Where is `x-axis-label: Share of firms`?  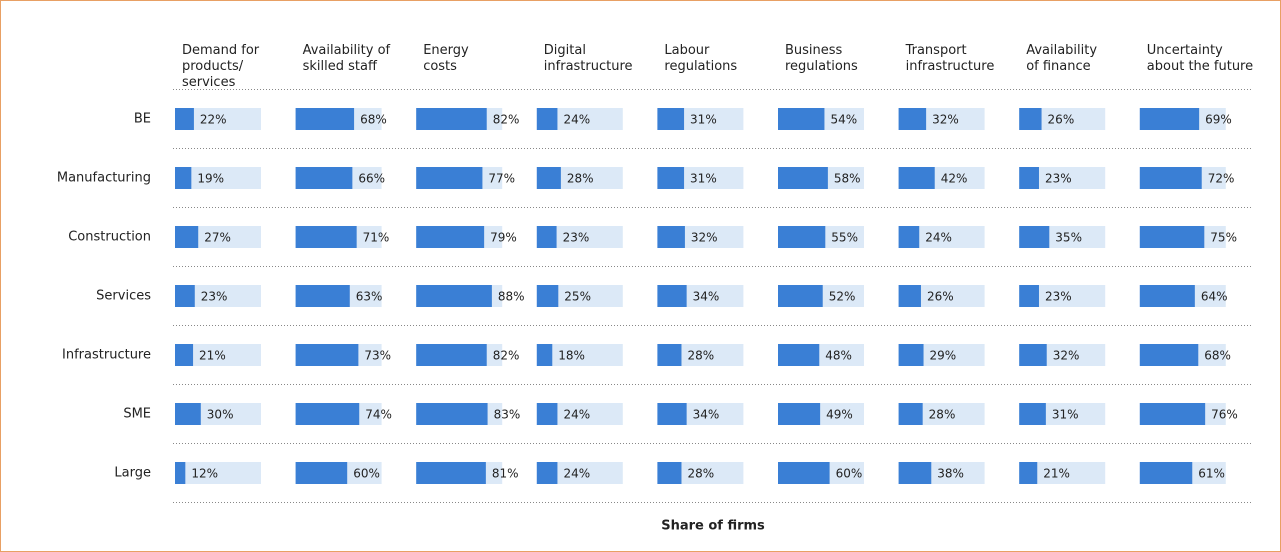
x-axis-label: Share of firms is located at coordinates (713, 526).